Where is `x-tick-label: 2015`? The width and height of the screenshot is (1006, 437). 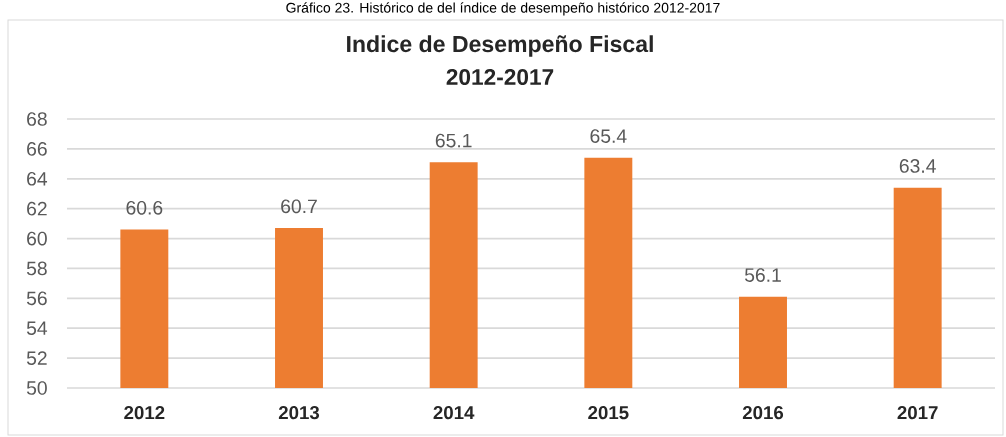
x-tick-label: 2015 is located at coordinates (608, 413).